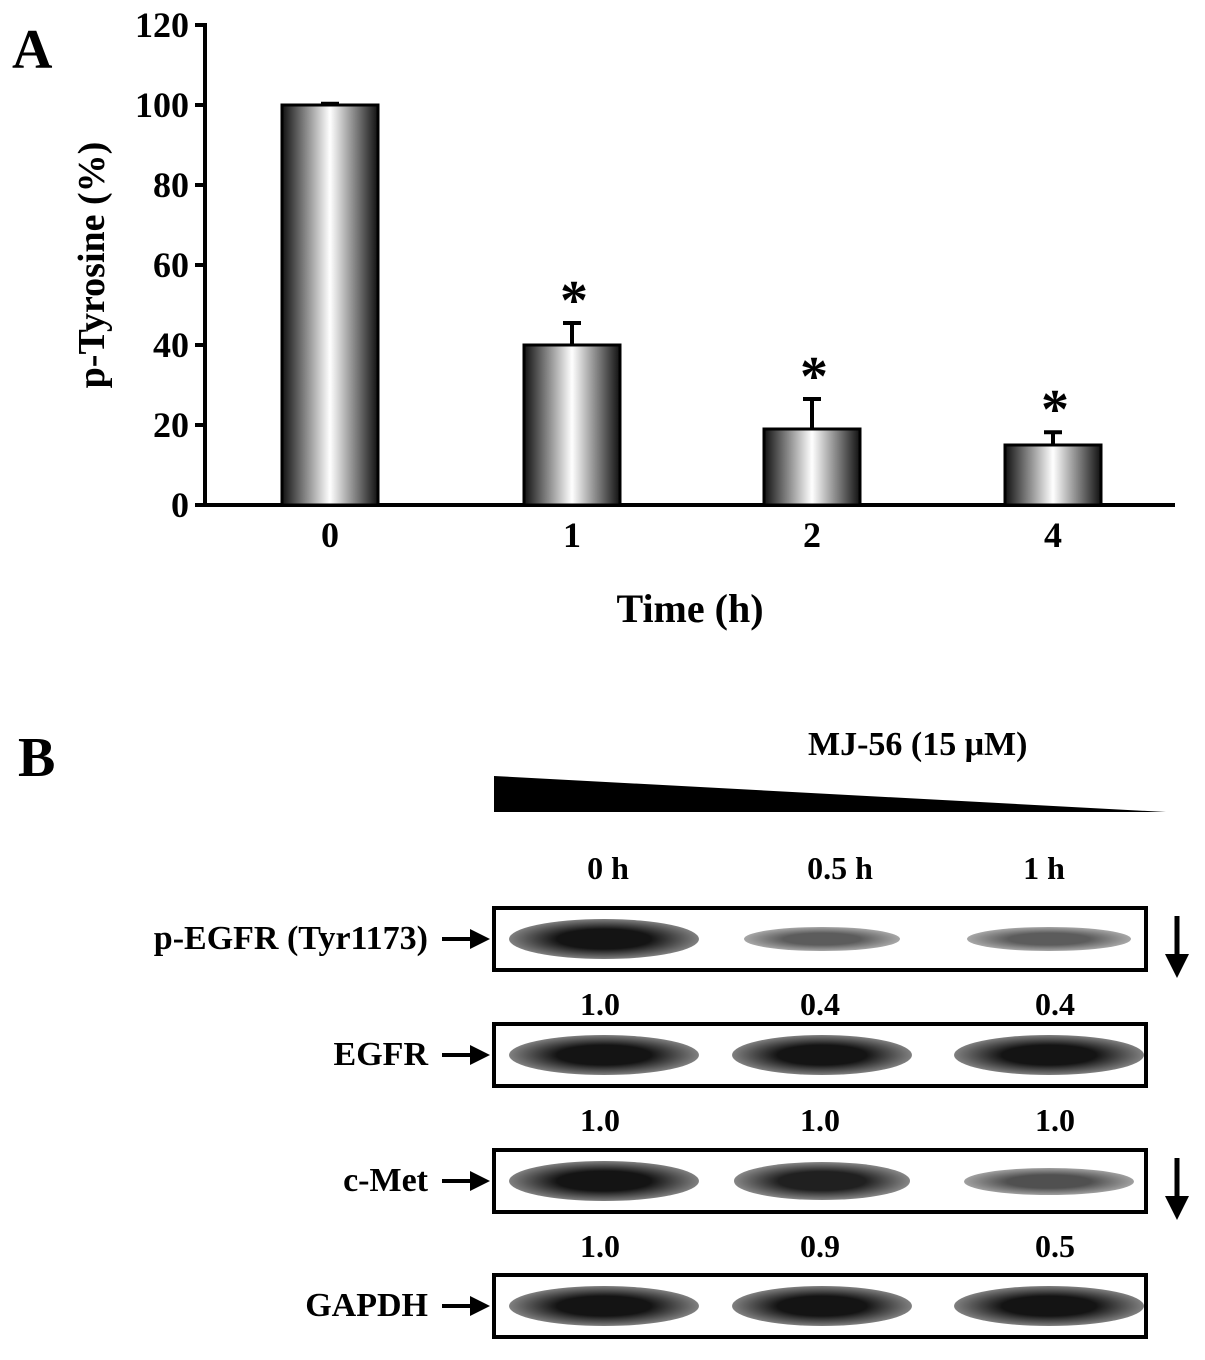  What do you see at coordinates (1044, 868) in the screenshot?
I see `lane-label-1h: 1 h` at bounding box center [1044, 868].